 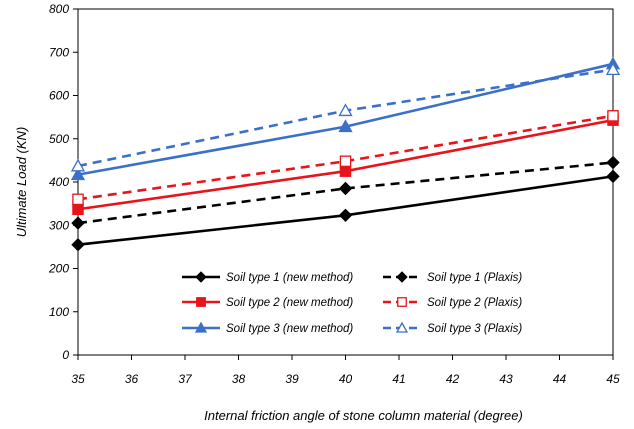 What do you see at coordinates (474, 329) in the screenshot?
I see `legend-label: Soil type 3 (Plaxis)` at bounding box center [474, 329].